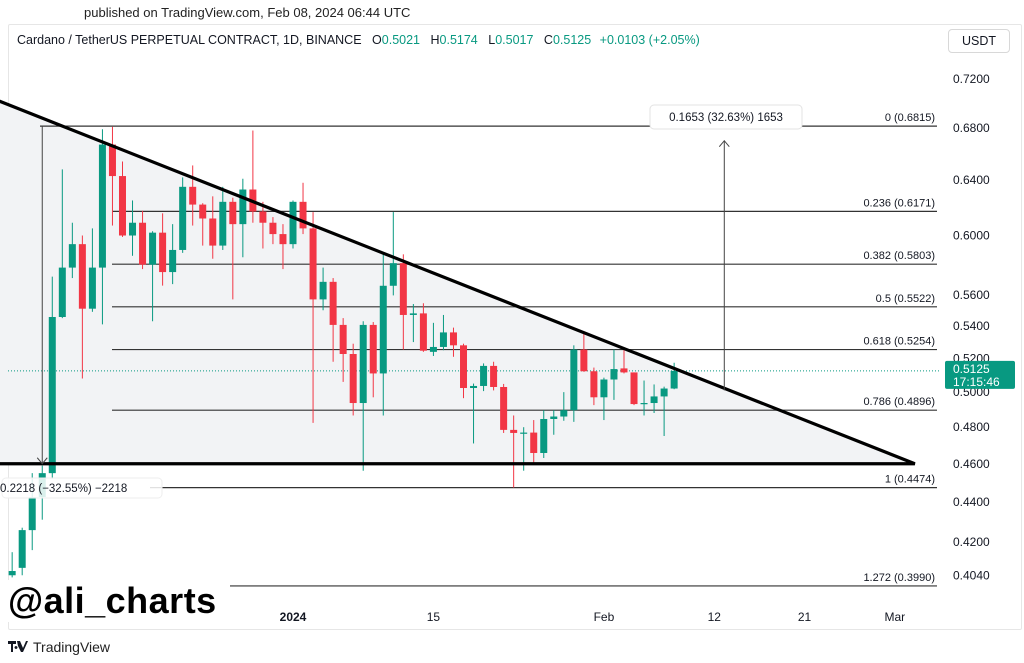  I want to click on measure-label: 0.1653 (32.63%) 1653, so click(726, 118).